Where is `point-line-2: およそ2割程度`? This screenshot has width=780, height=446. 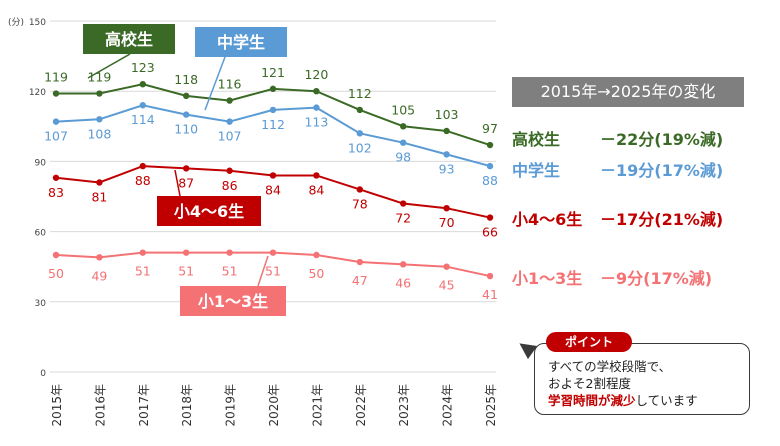 point-line-2: およそ2割程度 is located at coordinates (589, 383).